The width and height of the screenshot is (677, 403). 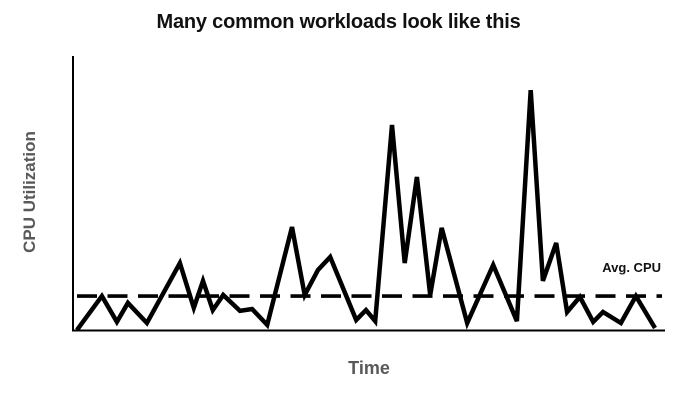 I want to click on avg-cpu-label: Avg. CPU, so click(x=631, y=267).